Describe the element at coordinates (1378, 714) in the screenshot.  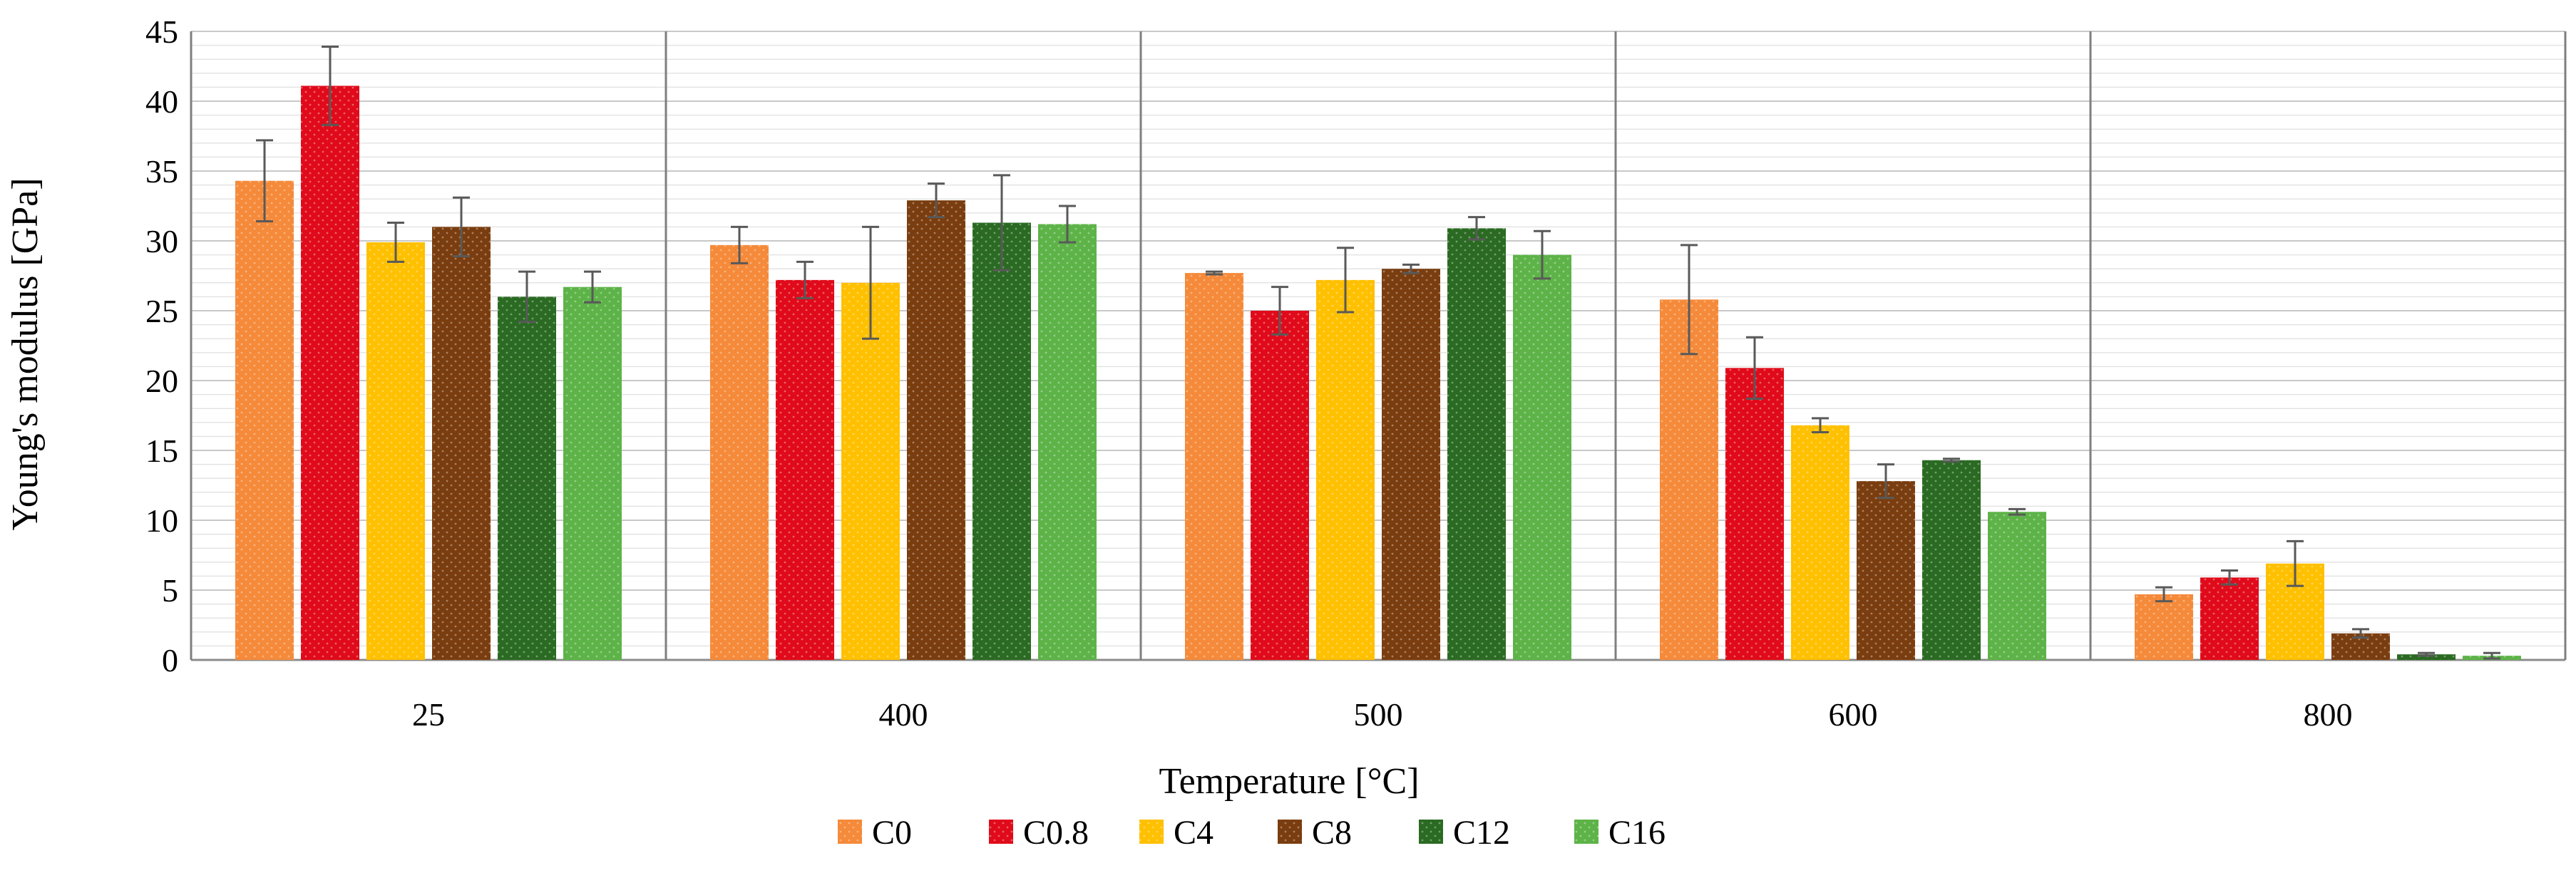
I see `x-tick-label: 500` at that location.